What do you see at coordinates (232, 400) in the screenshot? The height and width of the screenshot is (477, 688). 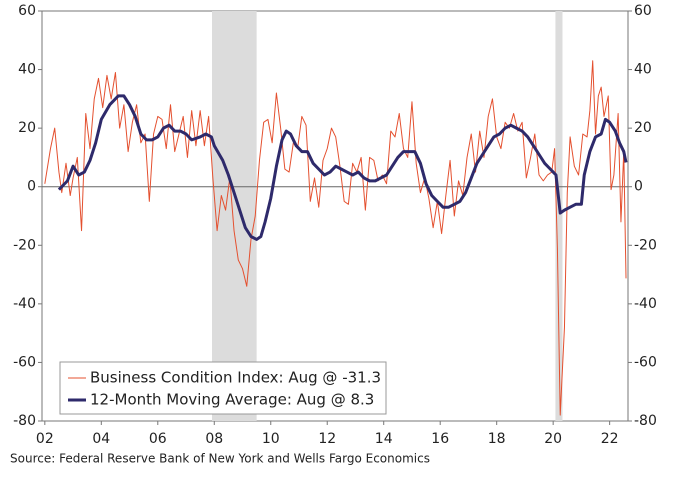 I see `legend-label: 12-Month Moving Average: Aug @ 8.3` at bounding box center [232, 400].